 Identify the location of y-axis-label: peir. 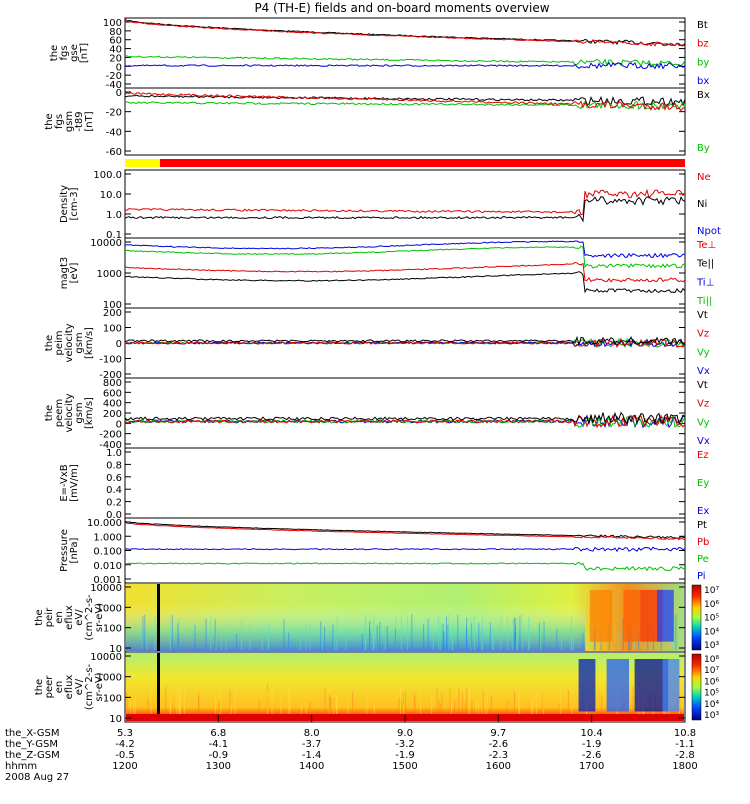
(49, 617).